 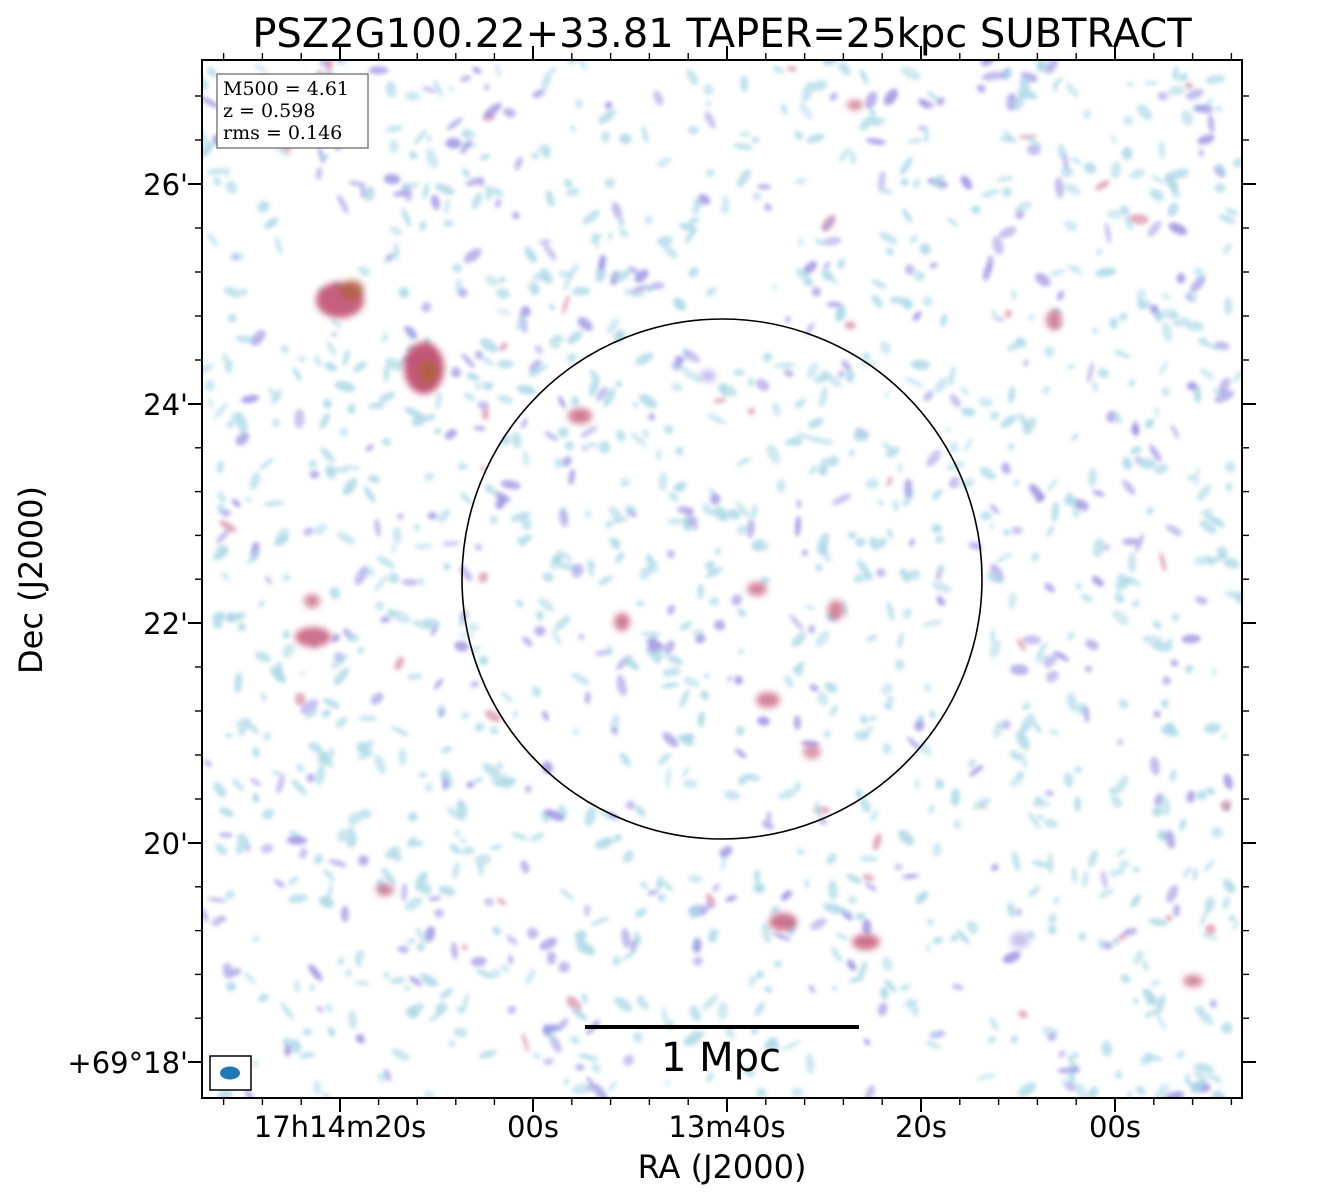 I want to click on scale-bar-label: 1 Mpc, so click(x=721, y=1058).